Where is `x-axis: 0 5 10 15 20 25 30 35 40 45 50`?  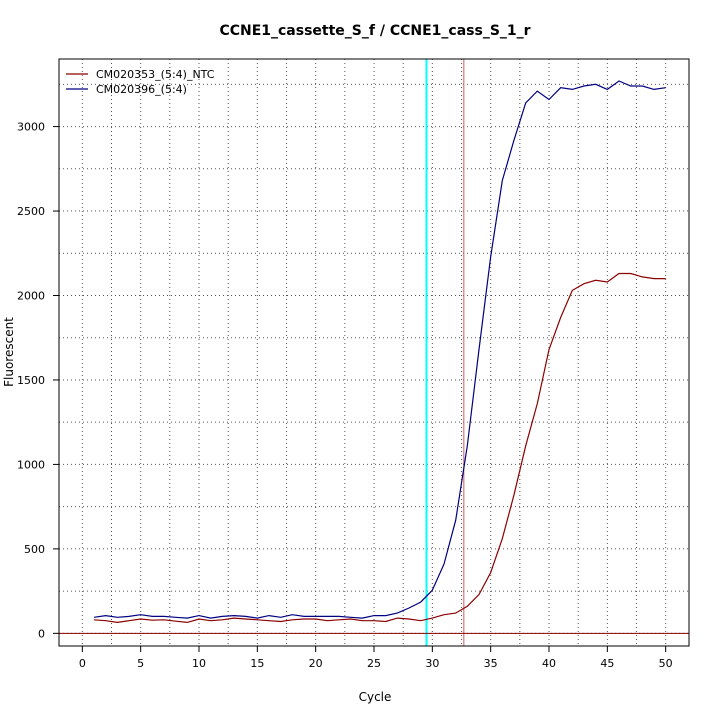 x-axis: 0 5 10 15 20 25 30 35 40 45 50 is located at coordinates (376, 658).